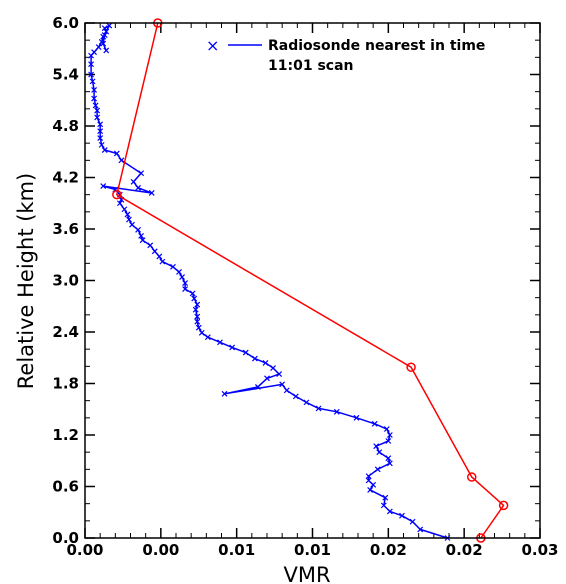 The image size is (566, 584). Describe the element at coordinates (539, 550) in the screenshot. I see `x-tick-label: 0.03` at that location.